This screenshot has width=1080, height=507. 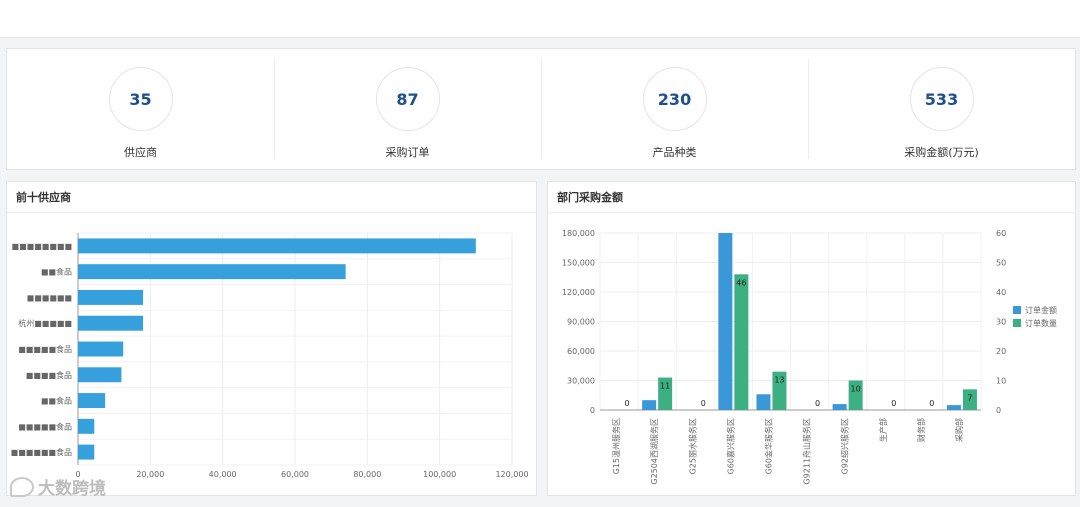 What do you see at coordinates (1001, 292) in the screenshot?
I see `y-tick-label-right: 40` at bounding box center [1001, 292].